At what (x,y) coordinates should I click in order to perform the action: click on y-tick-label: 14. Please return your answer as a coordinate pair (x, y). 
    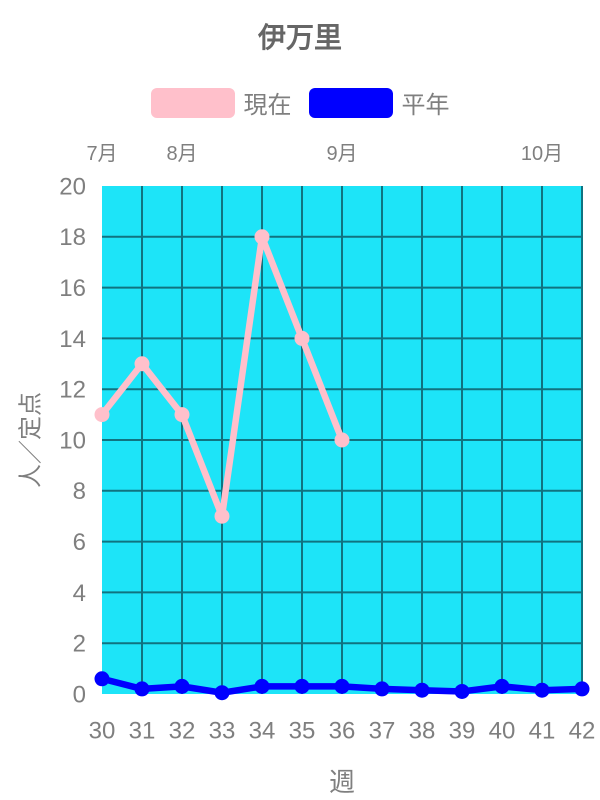
    Looking at the image, I should click on (72, 339).